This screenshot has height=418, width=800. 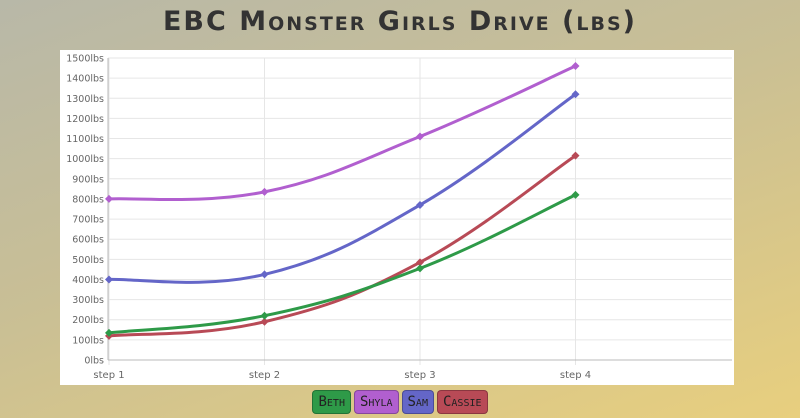 I want to click on y-tick-label: 1200lbs, so click(x=85, y=119).